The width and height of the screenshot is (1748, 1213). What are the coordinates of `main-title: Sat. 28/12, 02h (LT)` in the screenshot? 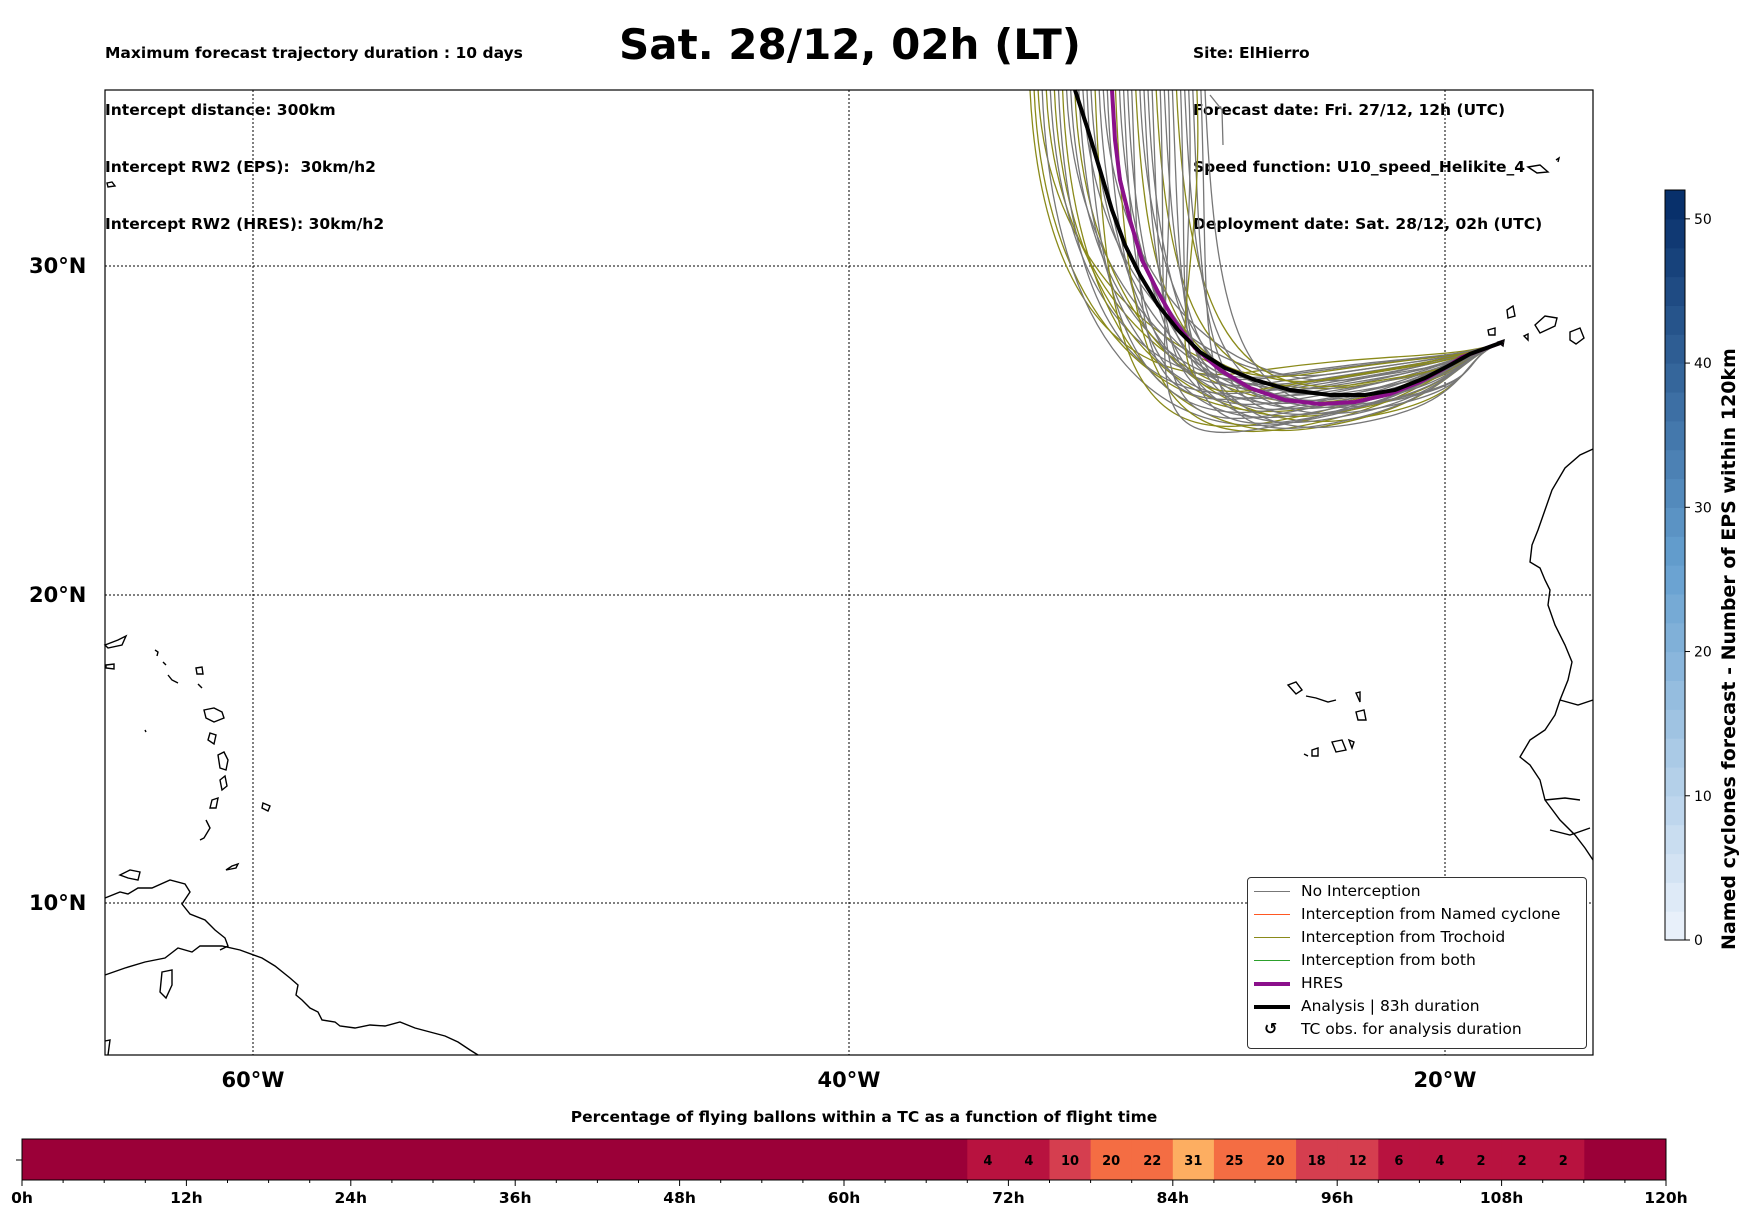 It's located at (850, 44).